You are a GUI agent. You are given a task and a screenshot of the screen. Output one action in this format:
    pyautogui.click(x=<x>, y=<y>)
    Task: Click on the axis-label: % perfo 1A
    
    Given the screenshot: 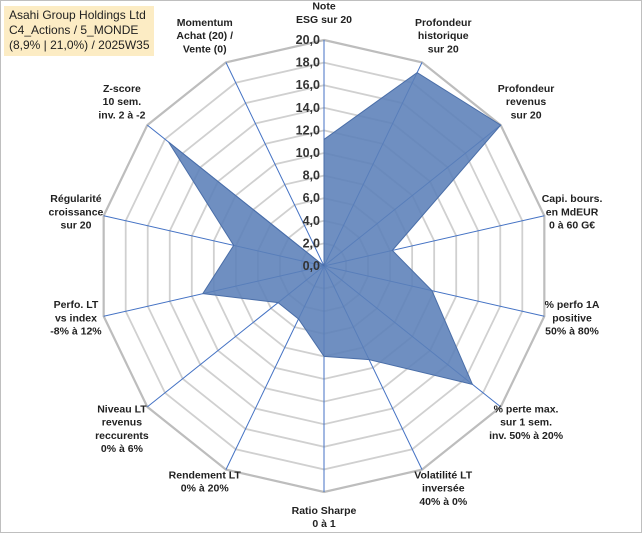 What is the action you would take?
    pyautogui.click(x=572, y=305)
    